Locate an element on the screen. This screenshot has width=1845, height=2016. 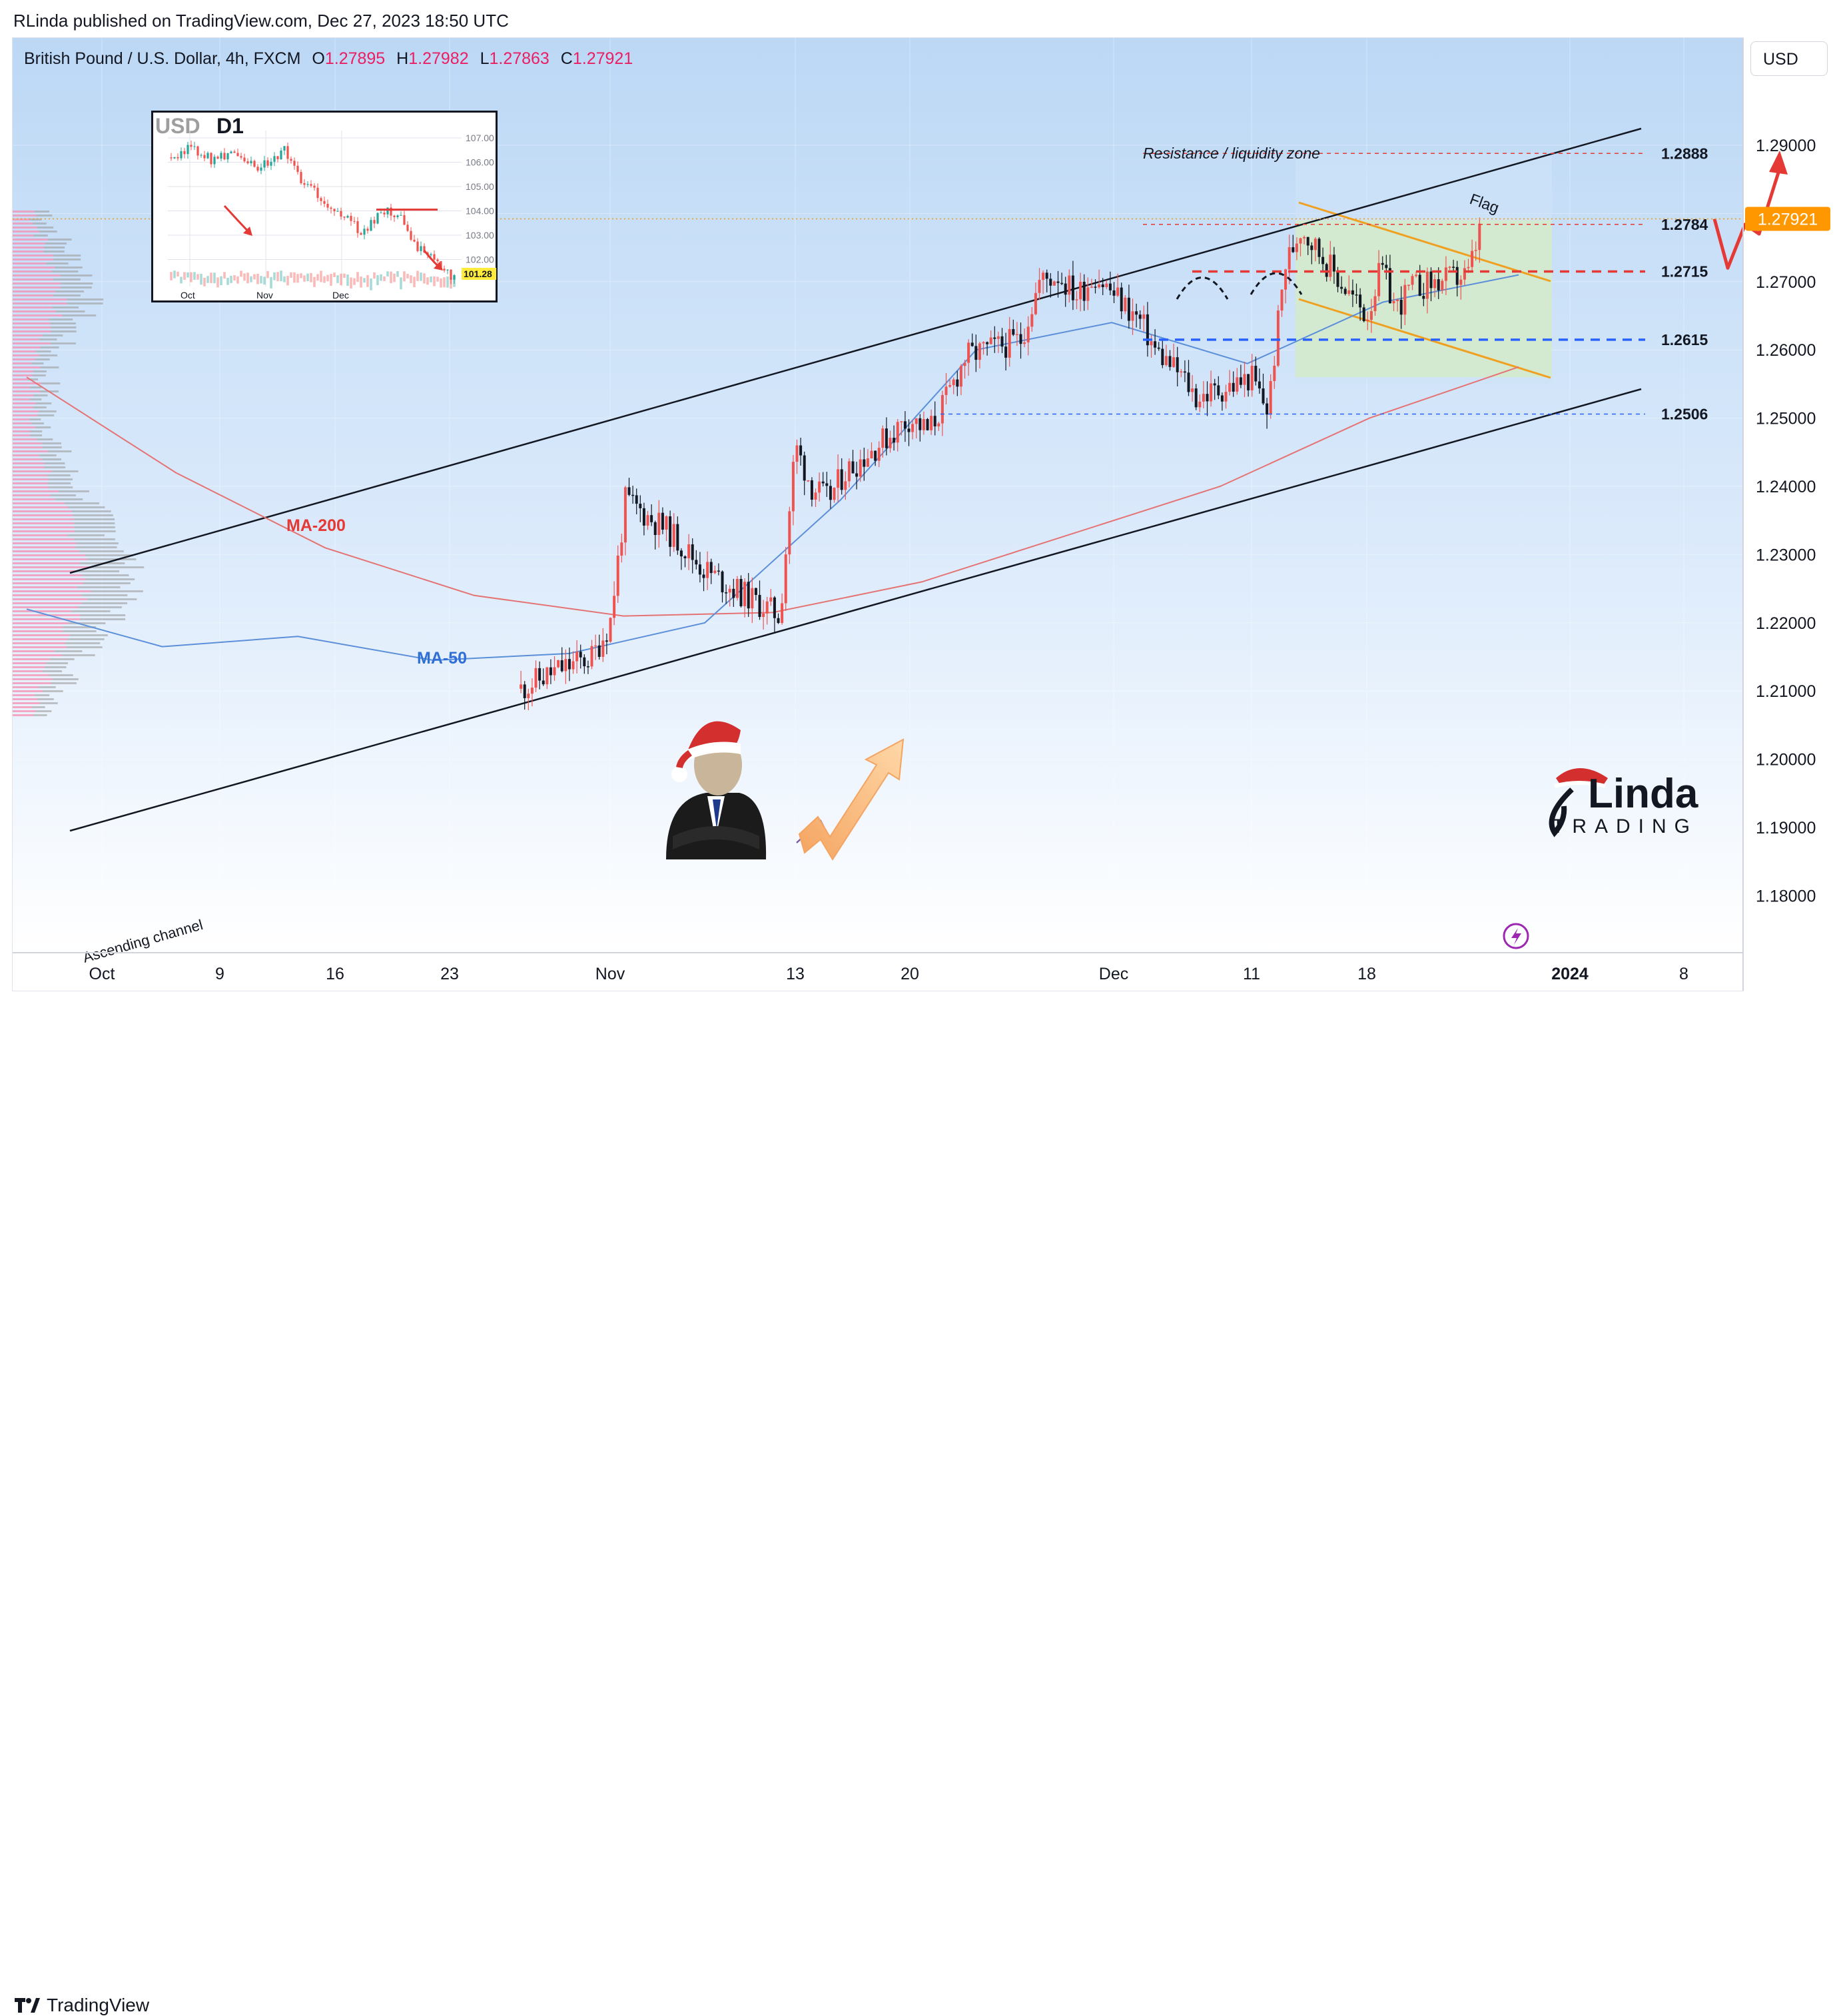
y-tick-label: 1.26000 is located at coordinates (1786, 350).